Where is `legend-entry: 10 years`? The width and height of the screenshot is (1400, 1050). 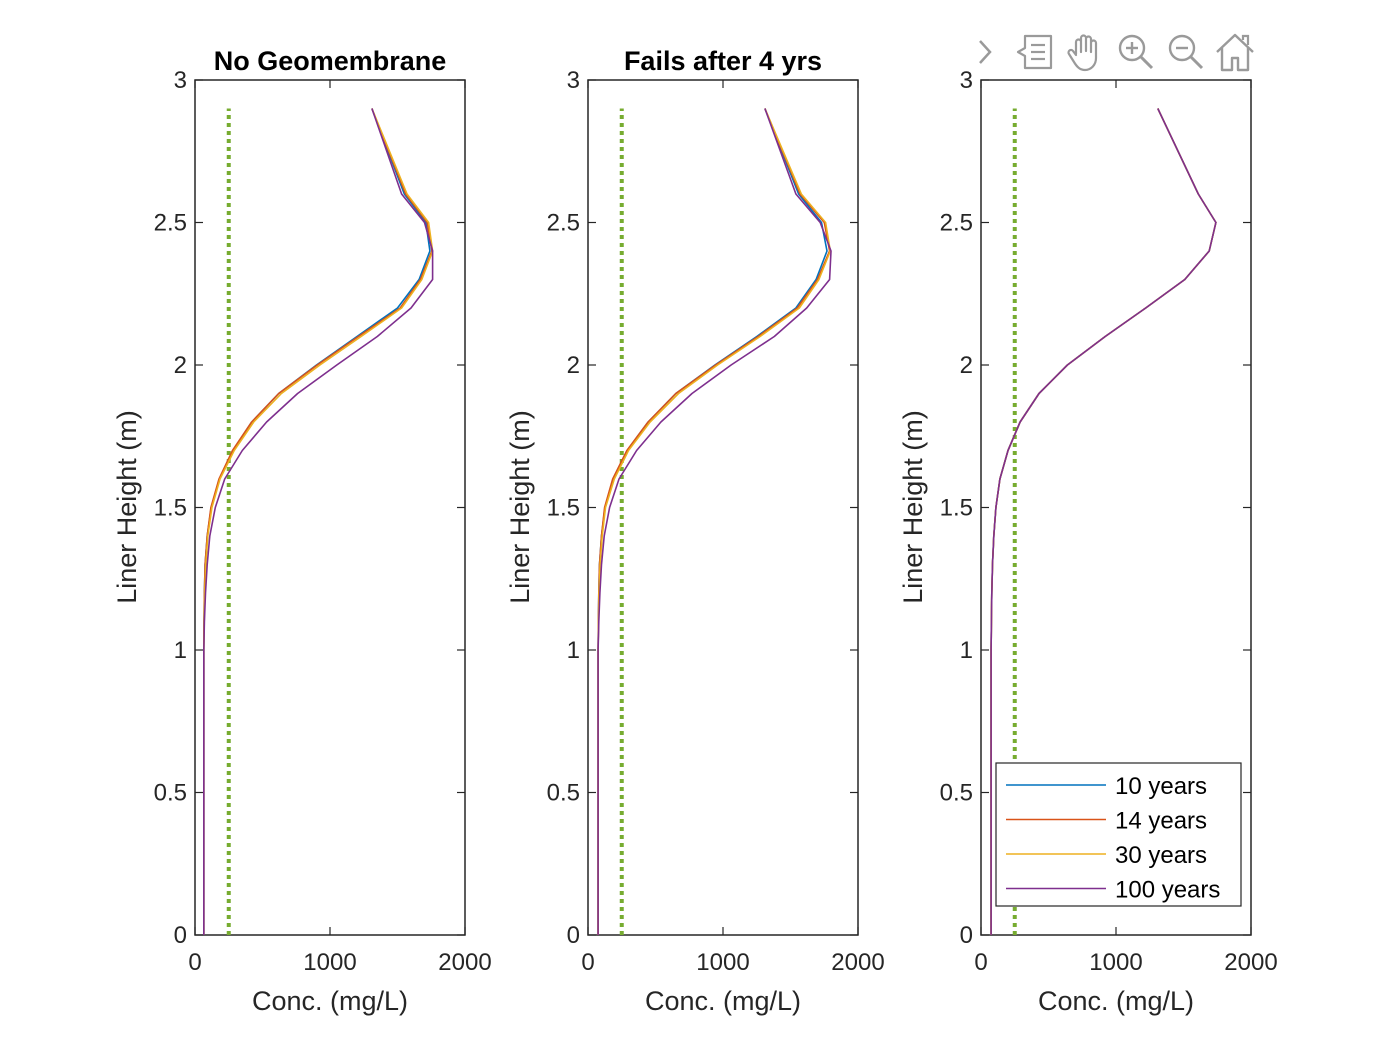
legend-entry: 10 years is located at coordinates (1161, 786).